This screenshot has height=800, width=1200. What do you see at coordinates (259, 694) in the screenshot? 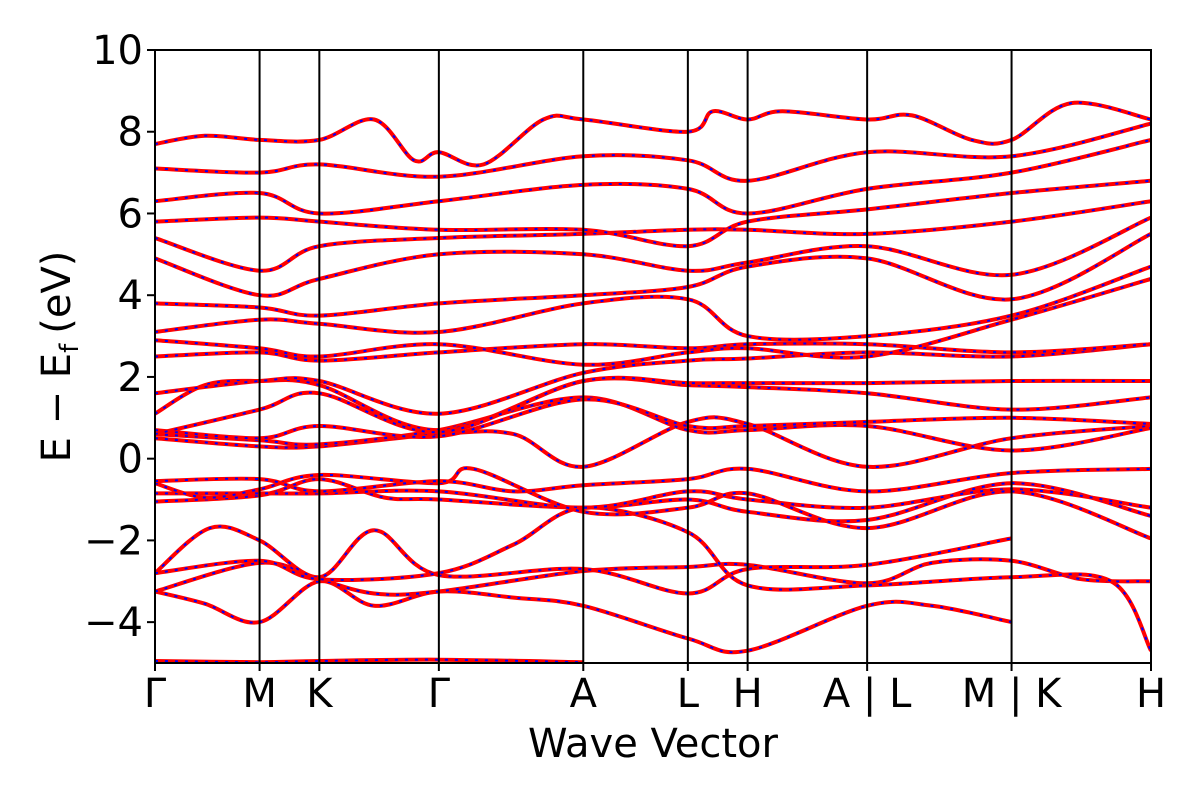
I see `x-tick-label: M` at bounding box center [259, 694].